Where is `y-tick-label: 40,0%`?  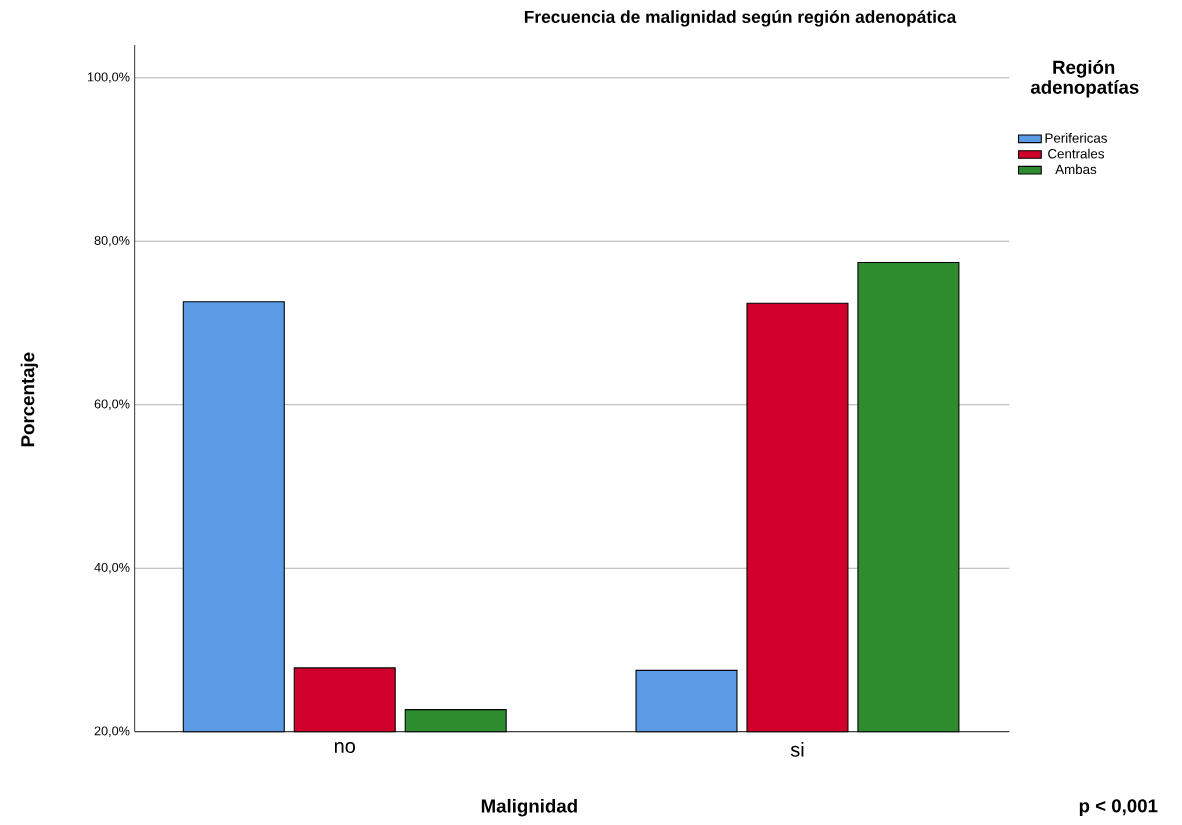 y-tick-label: 40,0% is located at coordinates (112, 568).